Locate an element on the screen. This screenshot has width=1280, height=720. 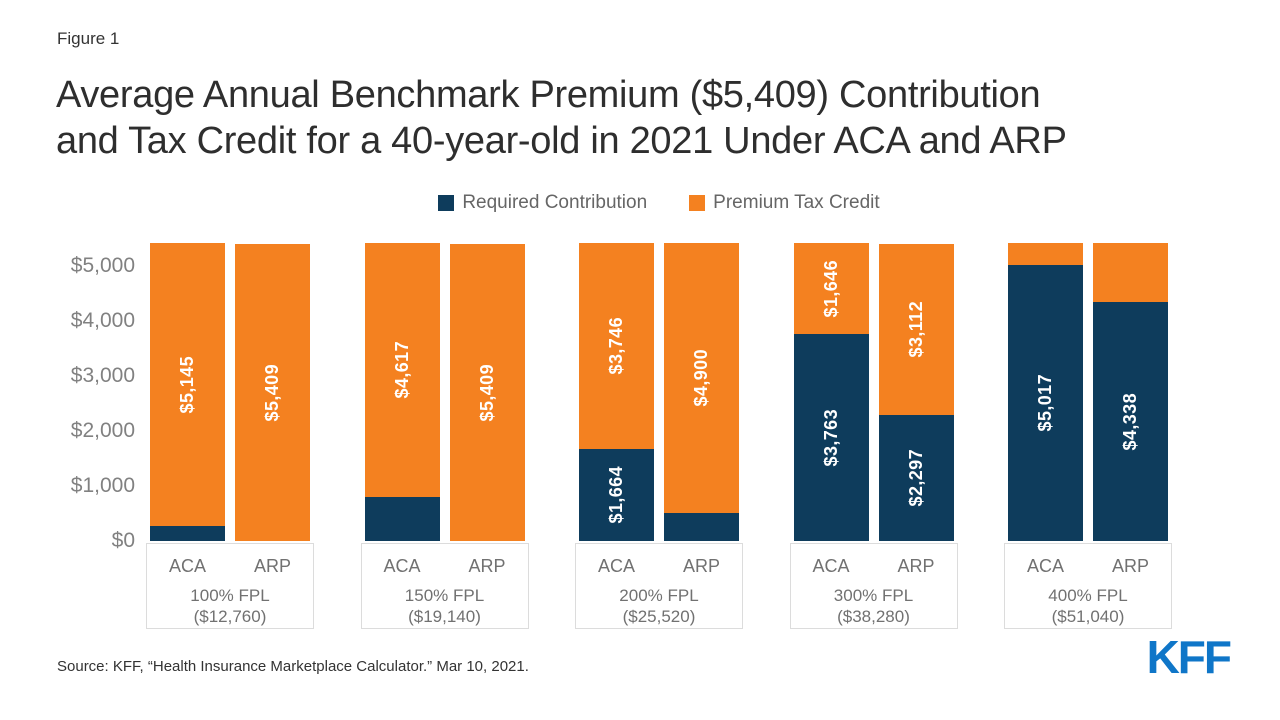
bar-pair: $5,145 $5,409 is located at coordinates (230, 392).